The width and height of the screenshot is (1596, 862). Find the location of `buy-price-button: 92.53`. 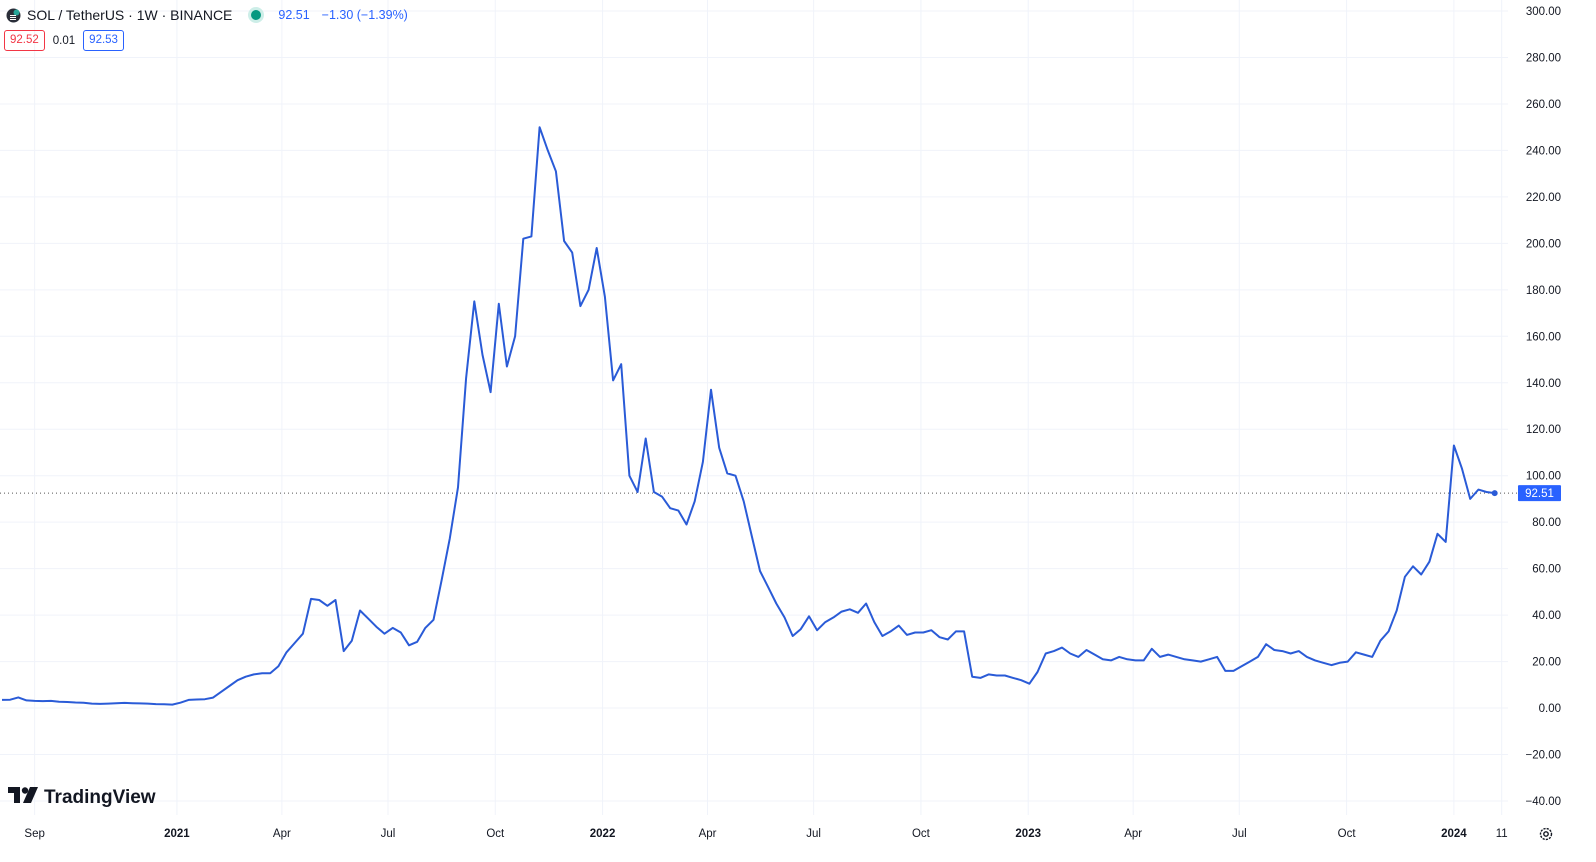

buy-price-button: 92.53 is located at coordinates (103, 40).